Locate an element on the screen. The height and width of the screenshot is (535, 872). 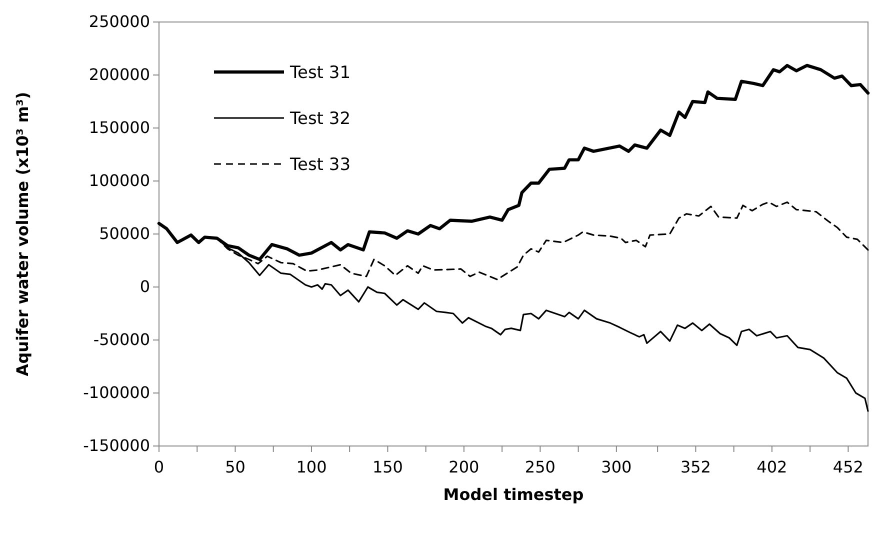
x-tick-label: 300 is located at coordinates (616, 467).